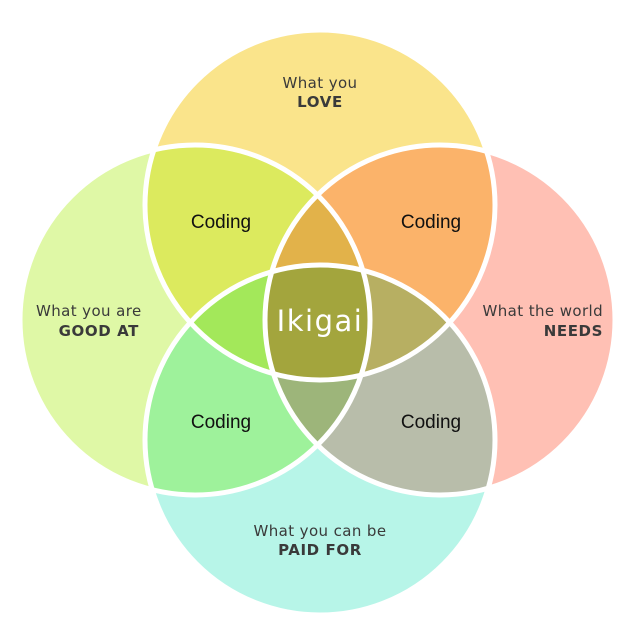  I want to click on overlap-needs-paid-label: Coding, so click(431, 422).